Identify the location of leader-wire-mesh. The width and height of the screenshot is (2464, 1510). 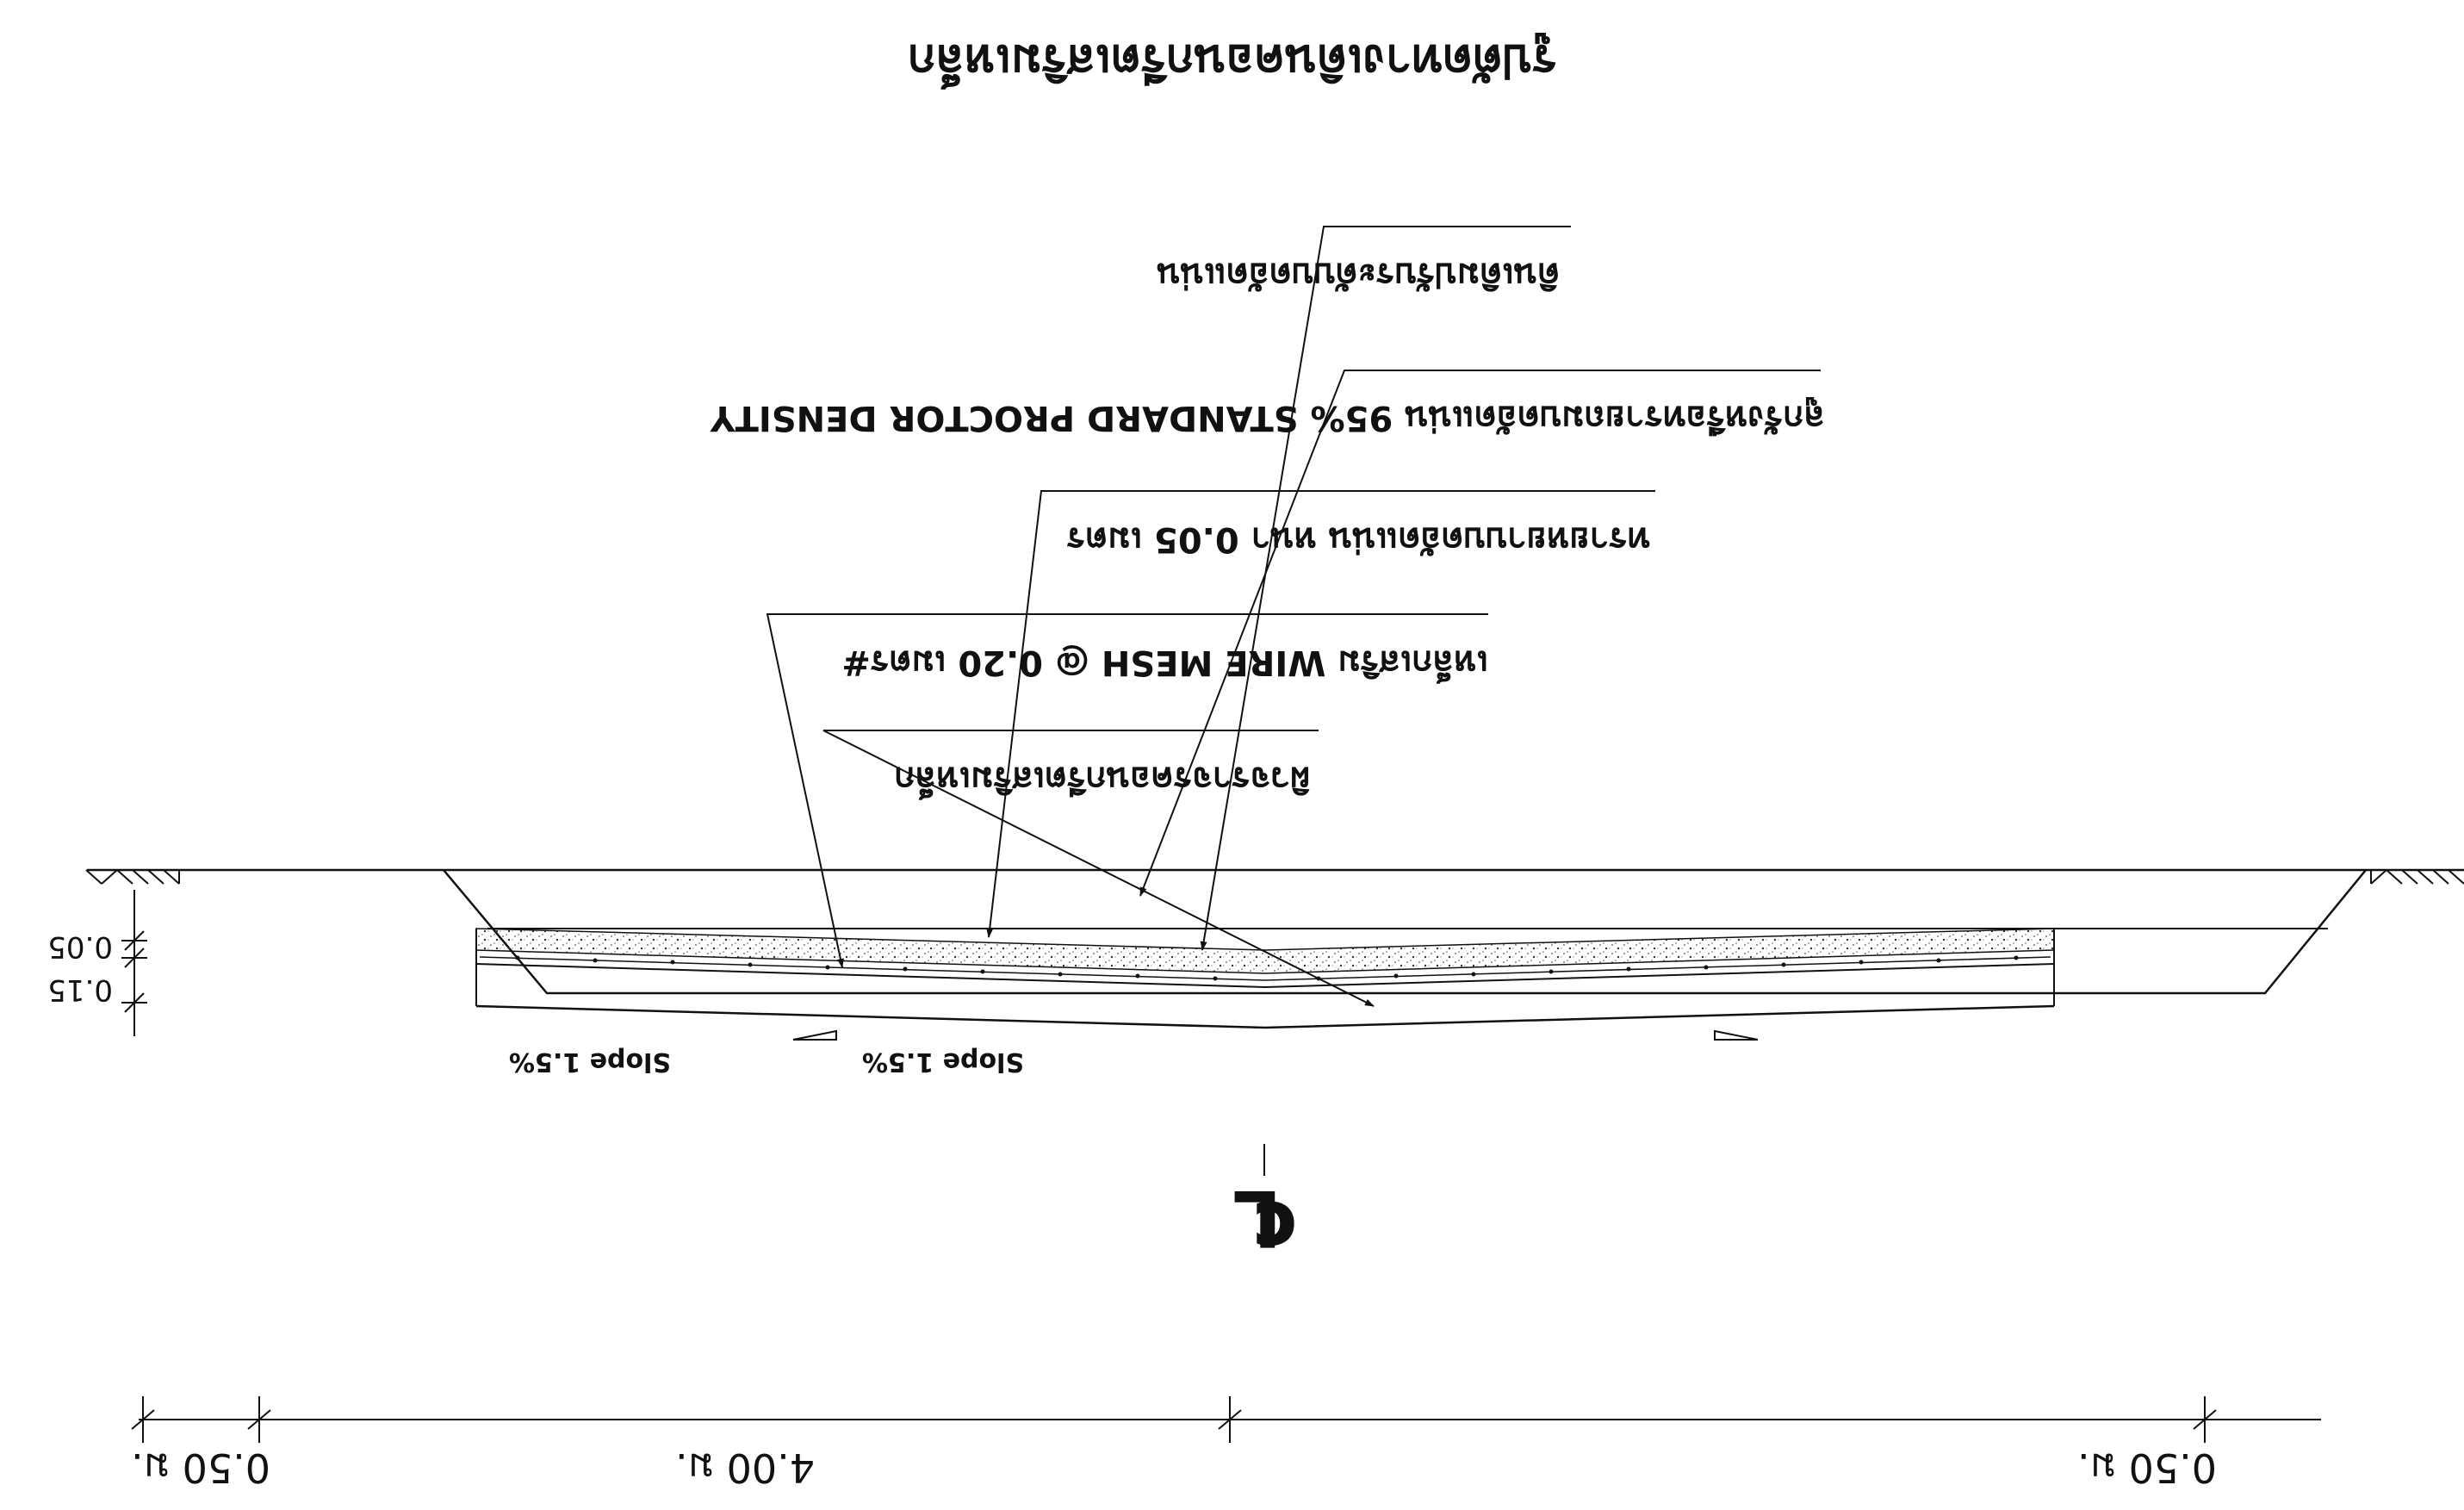
(1127, 790).